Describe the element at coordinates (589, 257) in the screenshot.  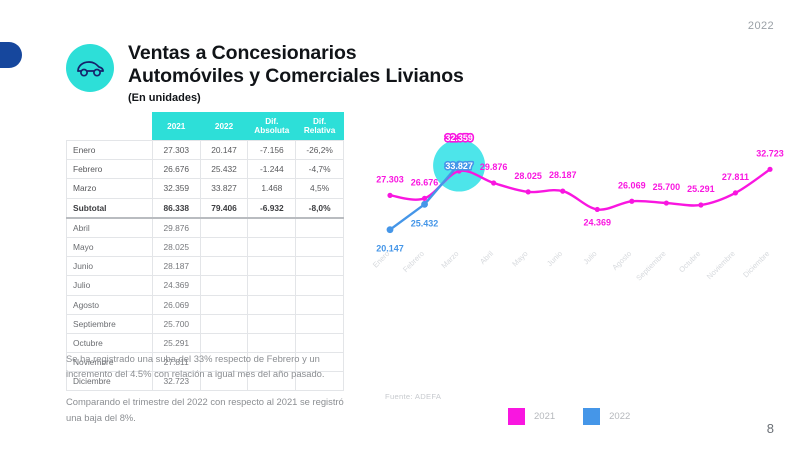
I see `x-axis-label-Julio: Julio` at that location.